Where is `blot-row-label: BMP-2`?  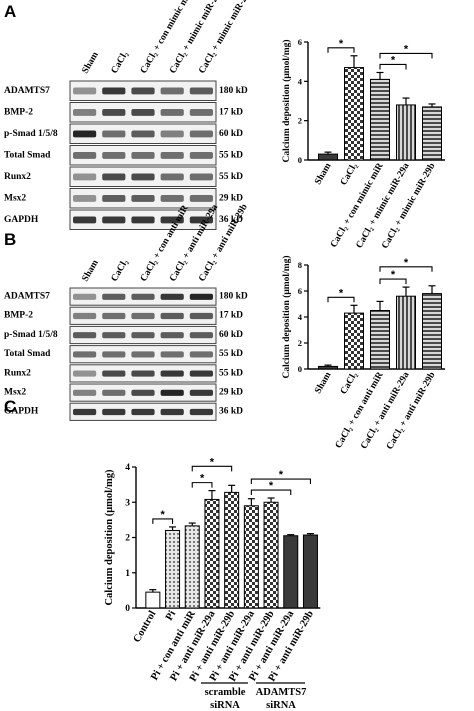
blot-row-label: BMP-2 is located at coordinates (18, 316).